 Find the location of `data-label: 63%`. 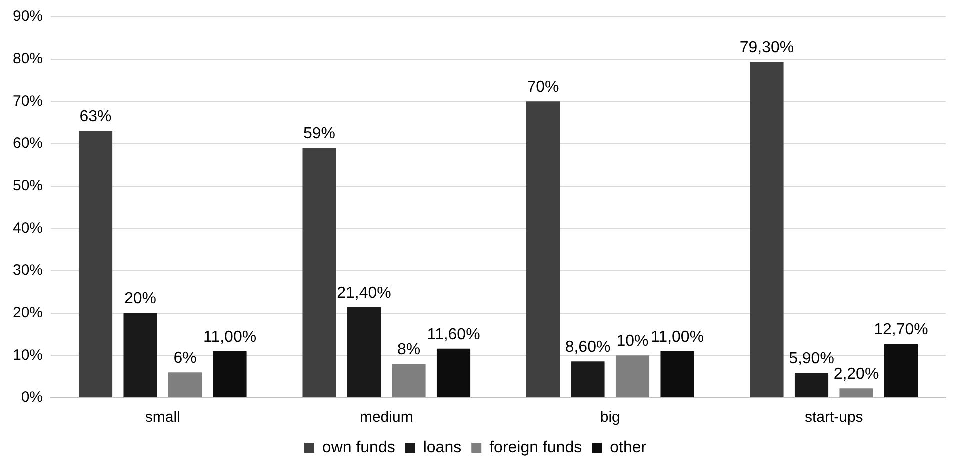

data-label: 63% is located at coordinates (96, 117).